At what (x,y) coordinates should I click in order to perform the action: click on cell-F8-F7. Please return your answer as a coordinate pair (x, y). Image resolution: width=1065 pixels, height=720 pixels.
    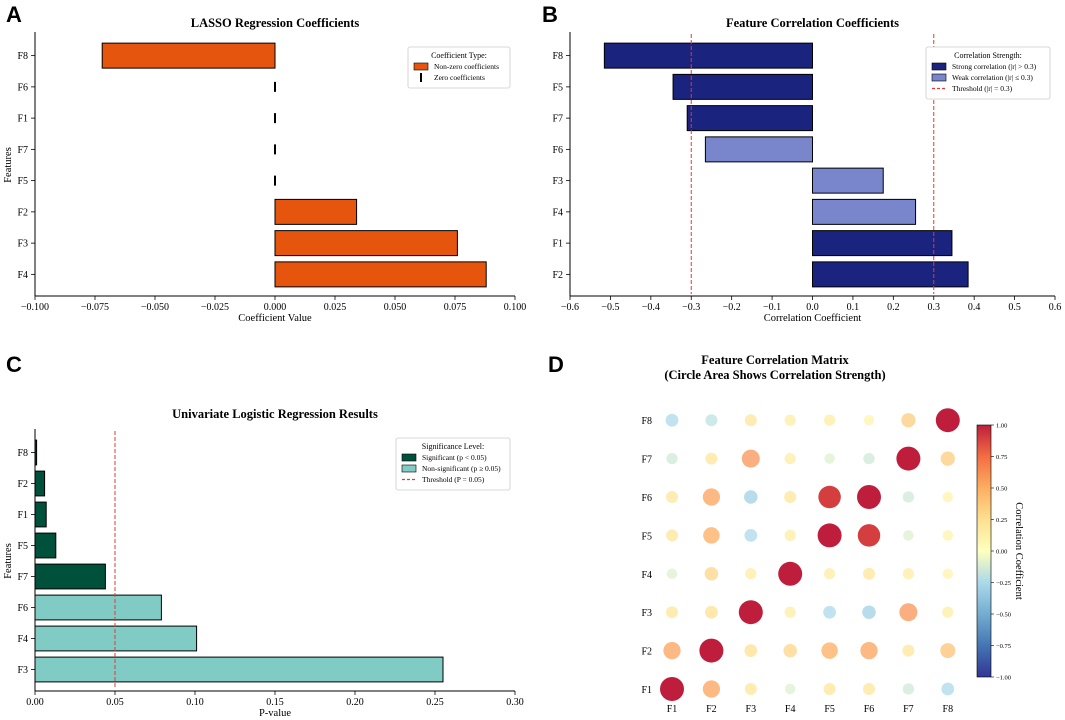
    Looking at the image, I should click on (908, 420).